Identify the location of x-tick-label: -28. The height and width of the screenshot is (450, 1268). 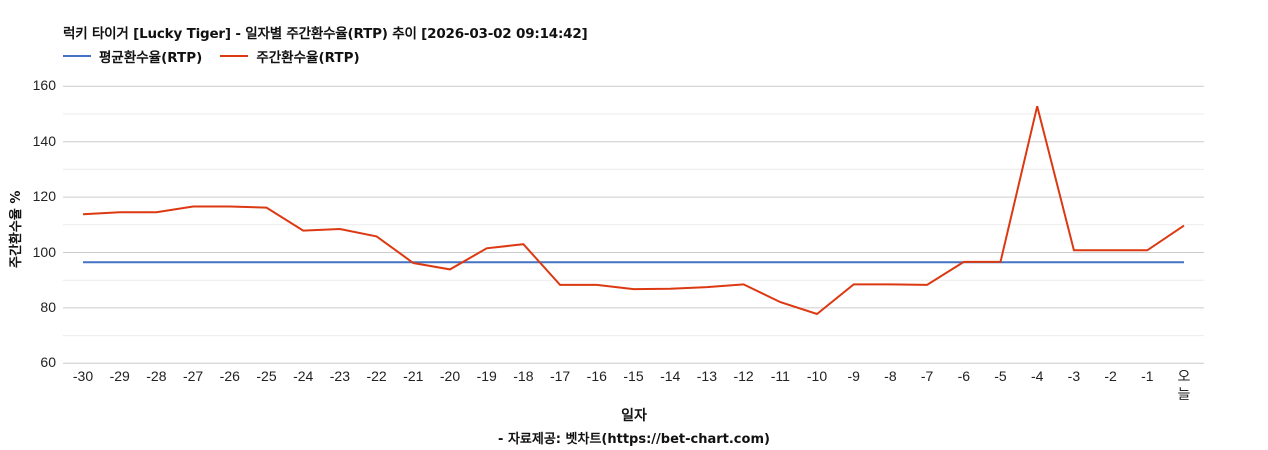
(156, 376).